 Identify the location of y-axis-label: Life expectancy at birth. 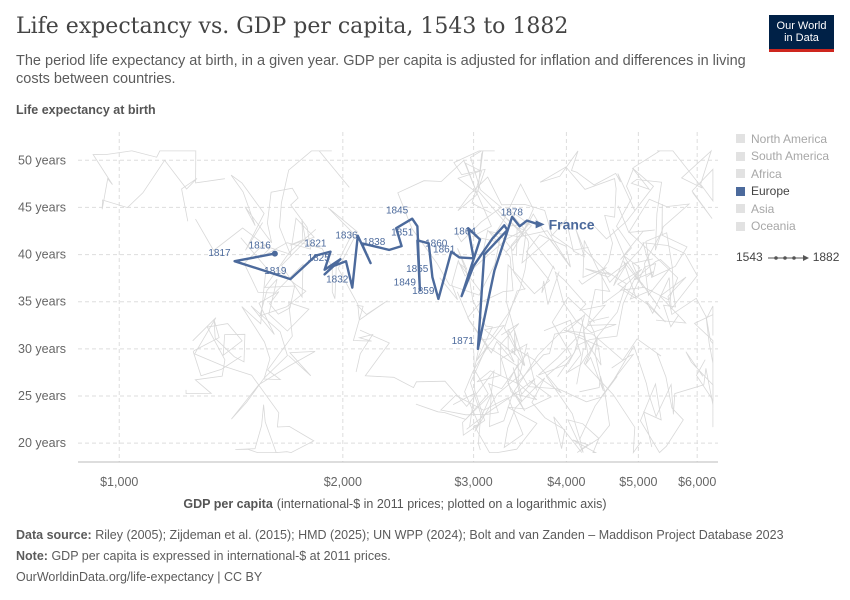
(86, 110).